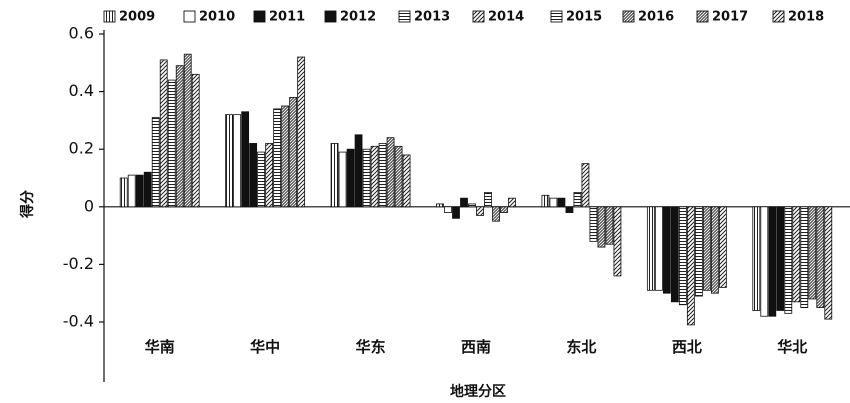 The width and height of the screenshot is (850, 403). Describe the element at coordinates (259, 16) in the screenshot. I see `legend-swatch-2011` at that location.